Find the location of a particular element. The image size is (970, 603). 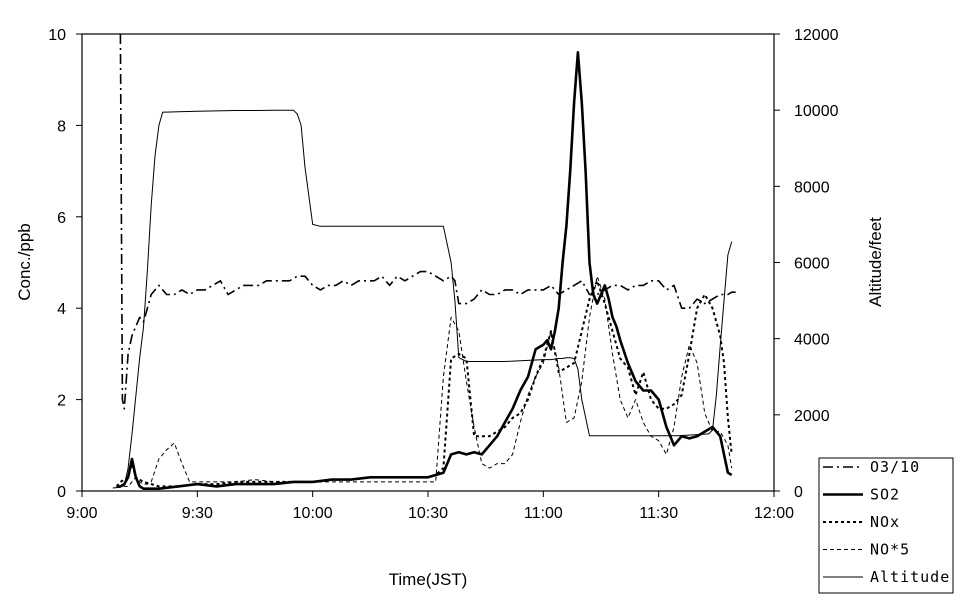

y-tick-label: 6 is located at coordinates (61, 218).